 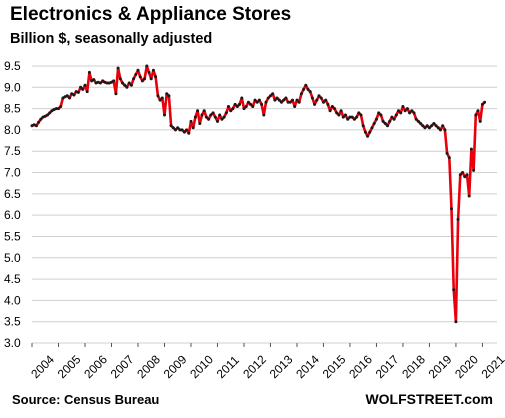 I want to click on y-tick-label: 6.0, so click(x=12, y=215).